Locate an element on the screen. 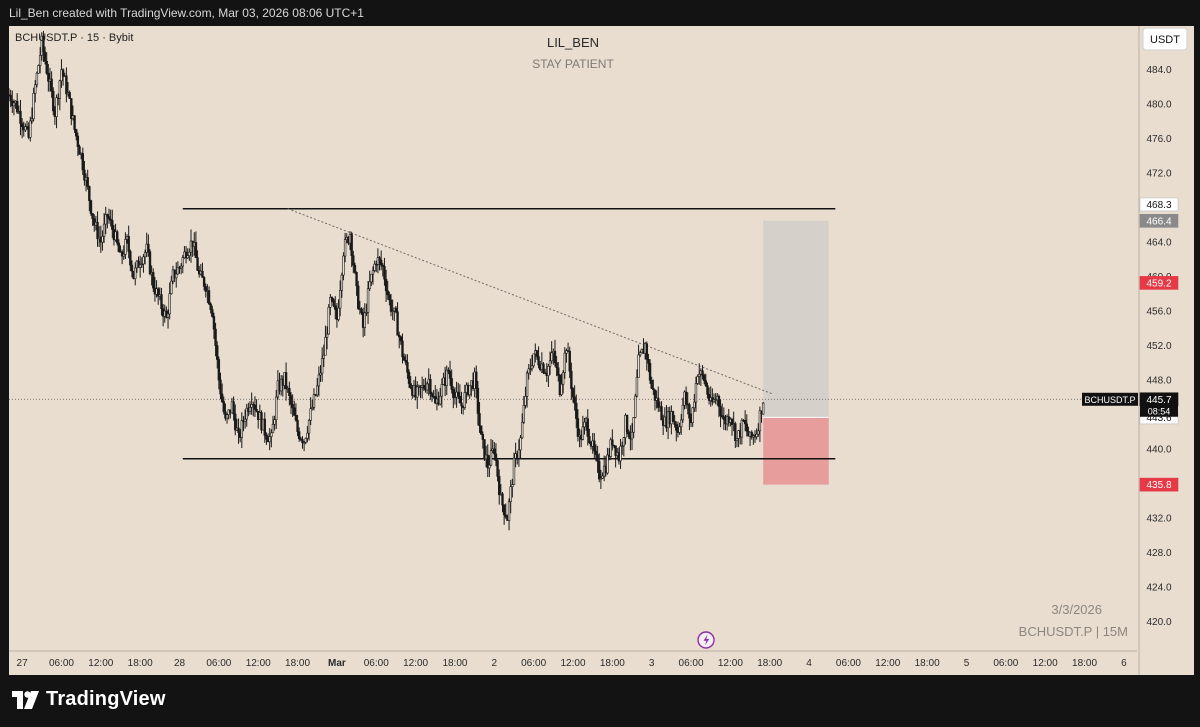 This screenshot has height=727, width=1200. descending-trendline is located at coordinates (530, 301).